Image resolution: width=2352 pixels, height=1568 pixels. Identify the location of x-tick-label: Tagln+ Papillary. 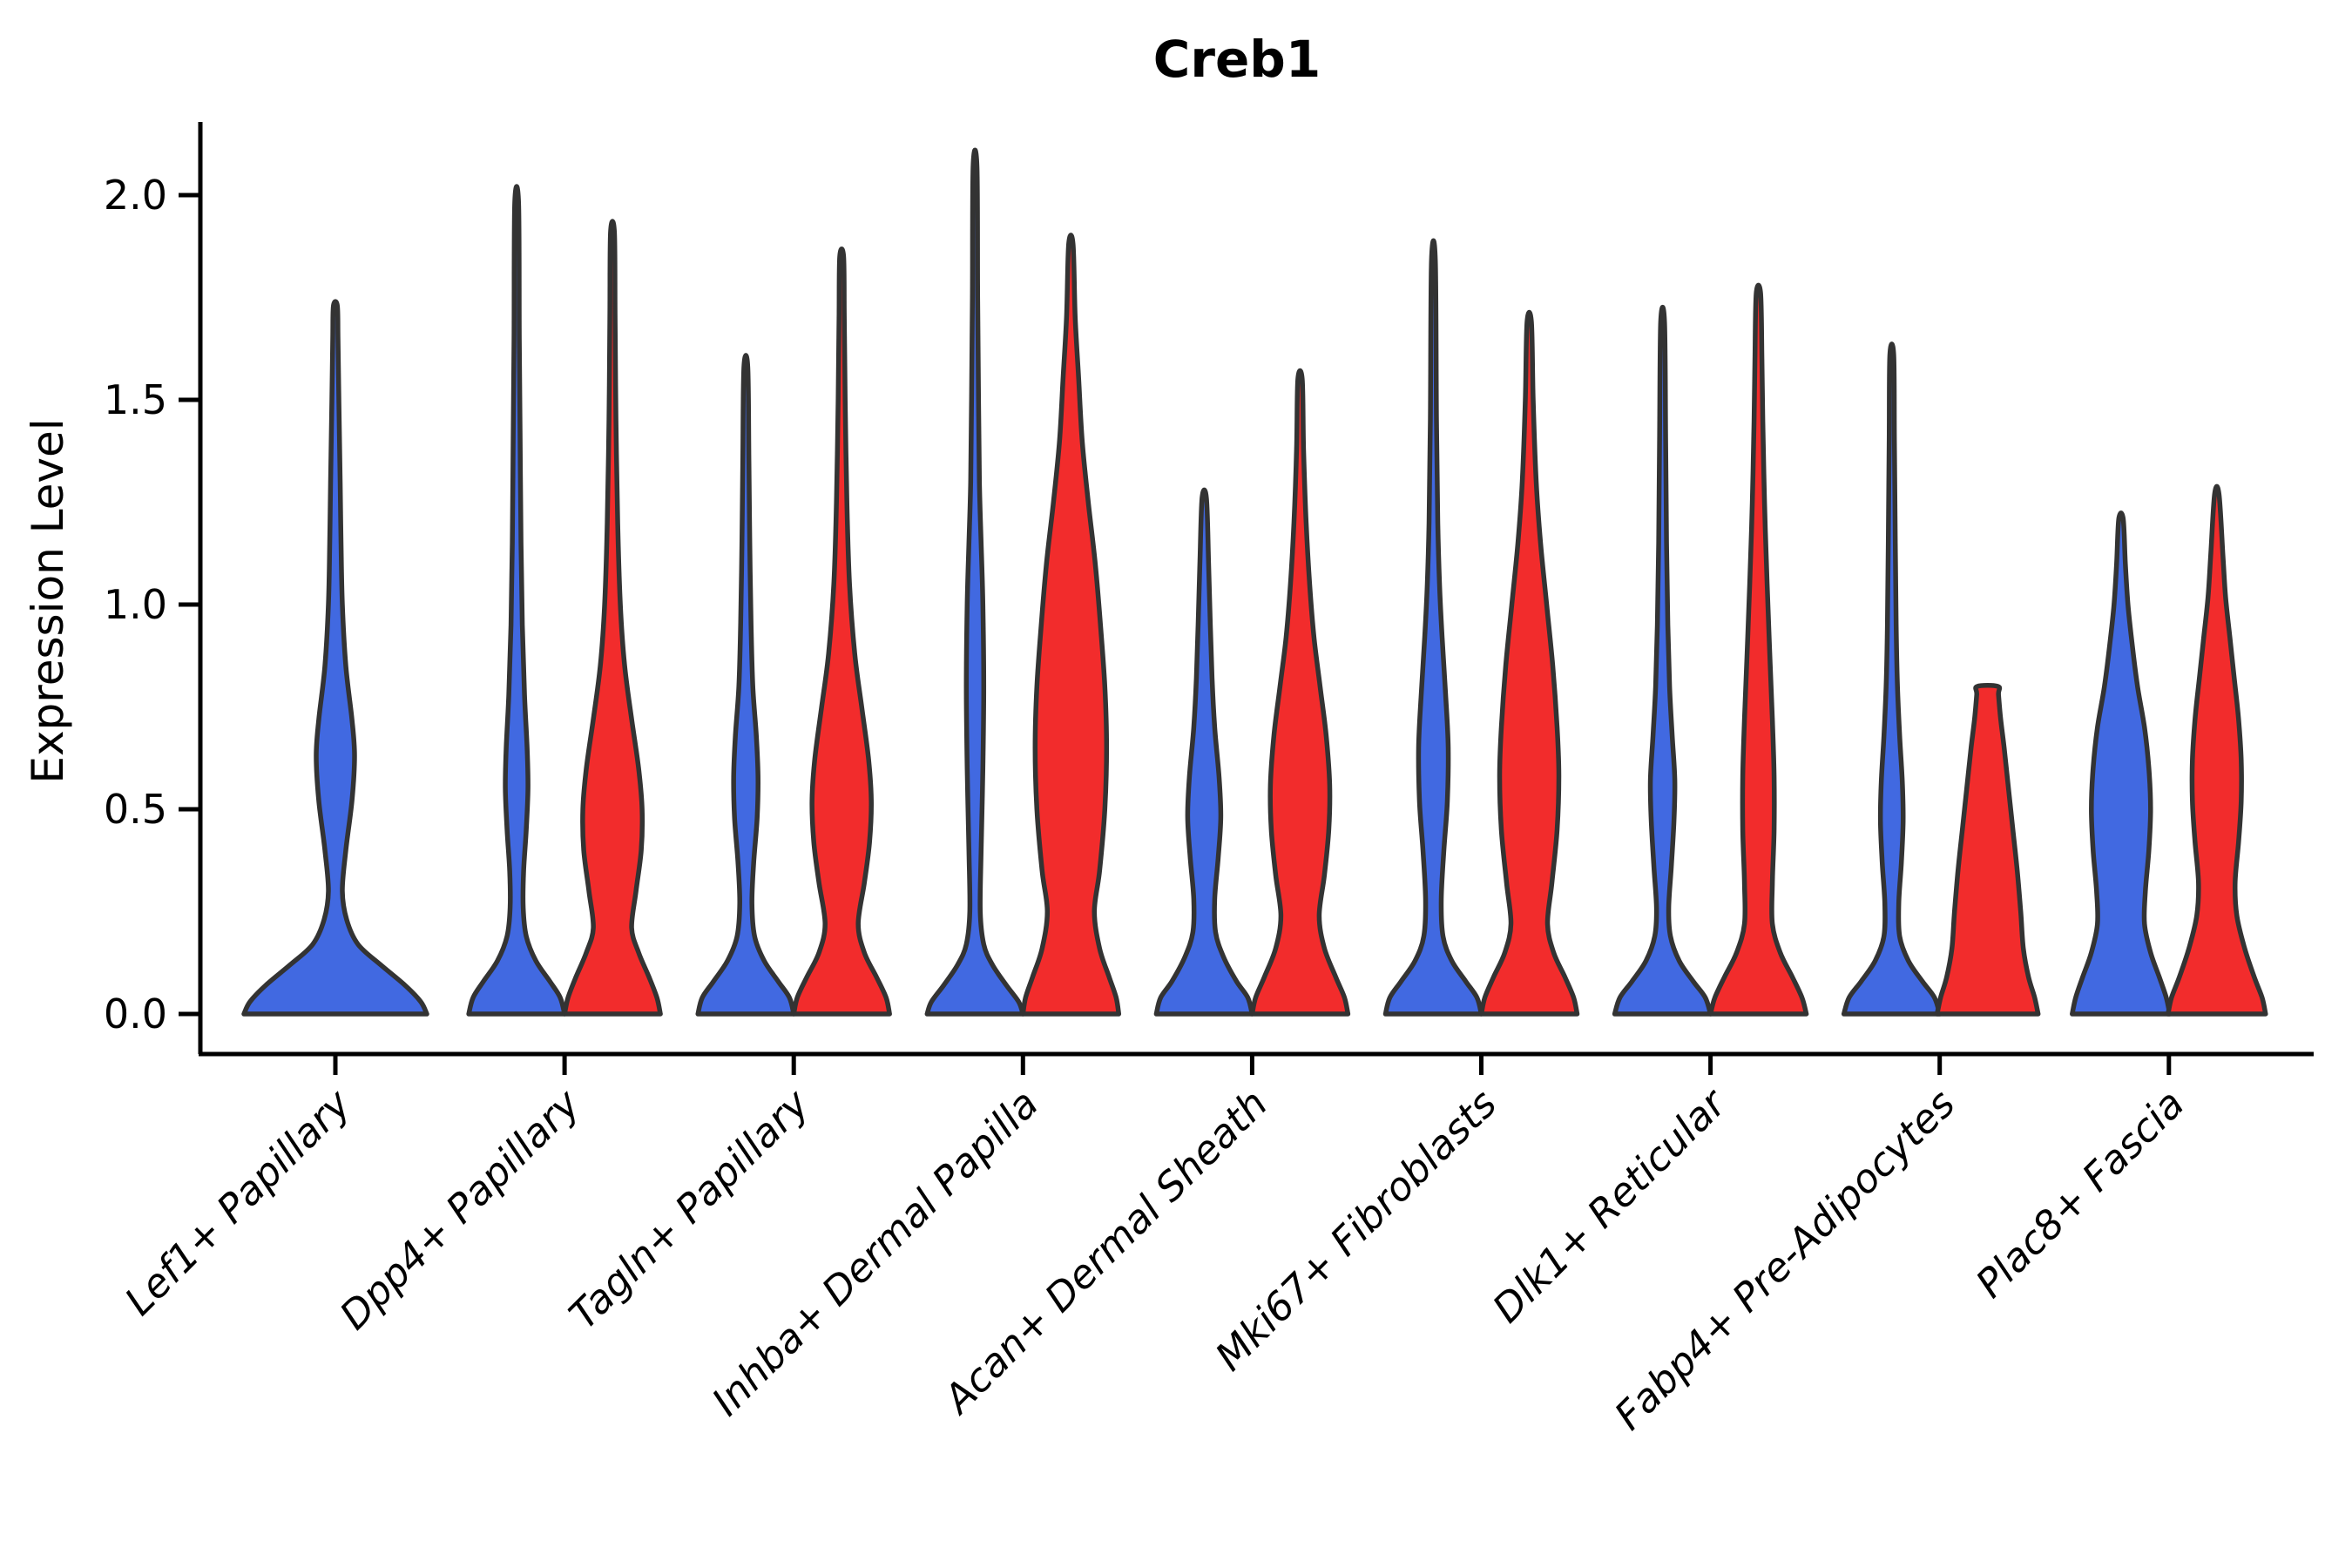
(689, 1208).